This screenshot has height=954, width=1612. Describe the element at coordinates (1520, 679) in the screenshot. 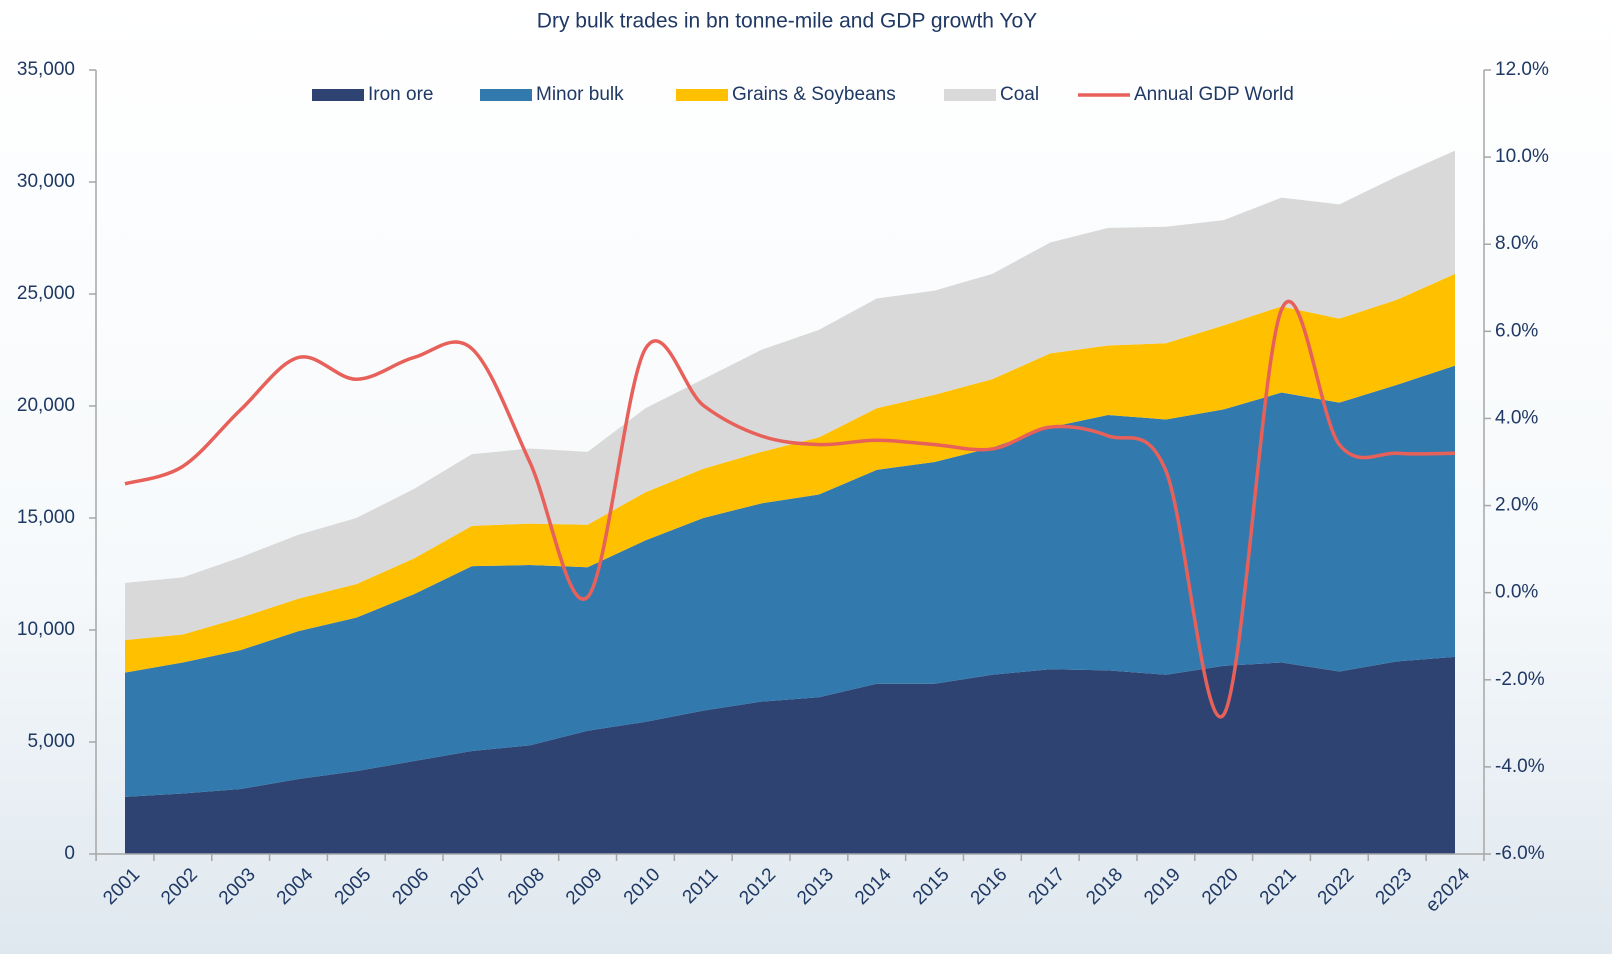

I see `y2-tick-label: -2.0%` at that location.